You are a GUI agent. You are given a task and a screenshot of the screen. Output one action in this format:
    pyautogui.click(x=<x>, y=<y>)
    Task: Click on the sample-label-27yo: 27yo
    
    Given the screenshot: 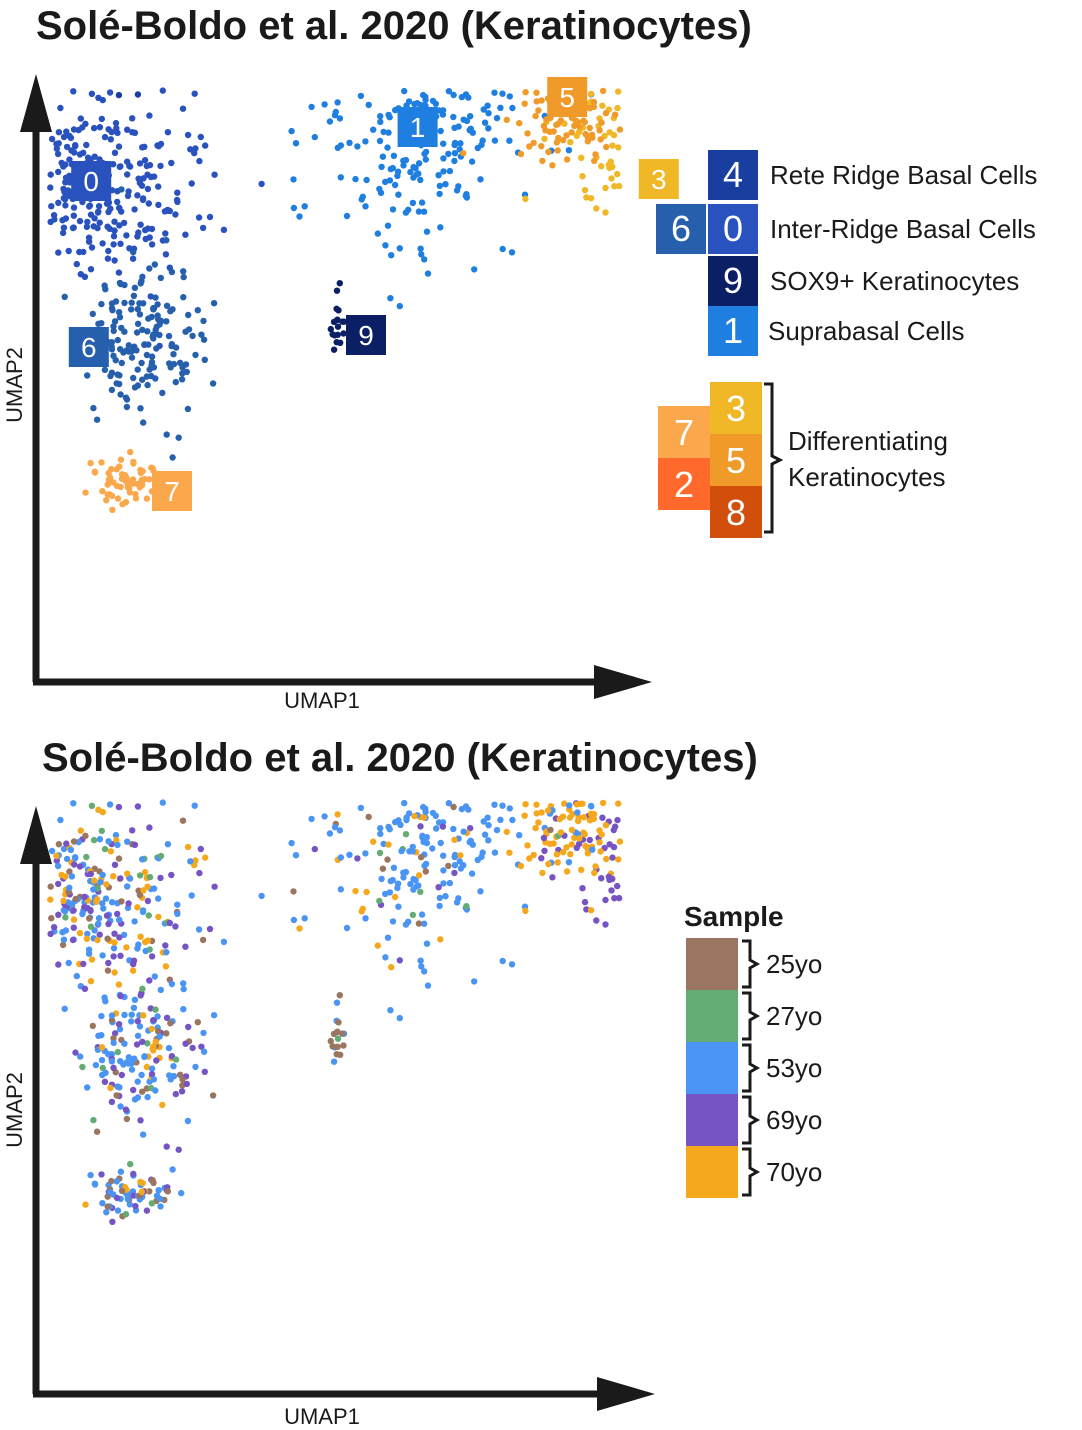 What is the action you would take?
    pyautogui.click(x=794, y=1016)
    